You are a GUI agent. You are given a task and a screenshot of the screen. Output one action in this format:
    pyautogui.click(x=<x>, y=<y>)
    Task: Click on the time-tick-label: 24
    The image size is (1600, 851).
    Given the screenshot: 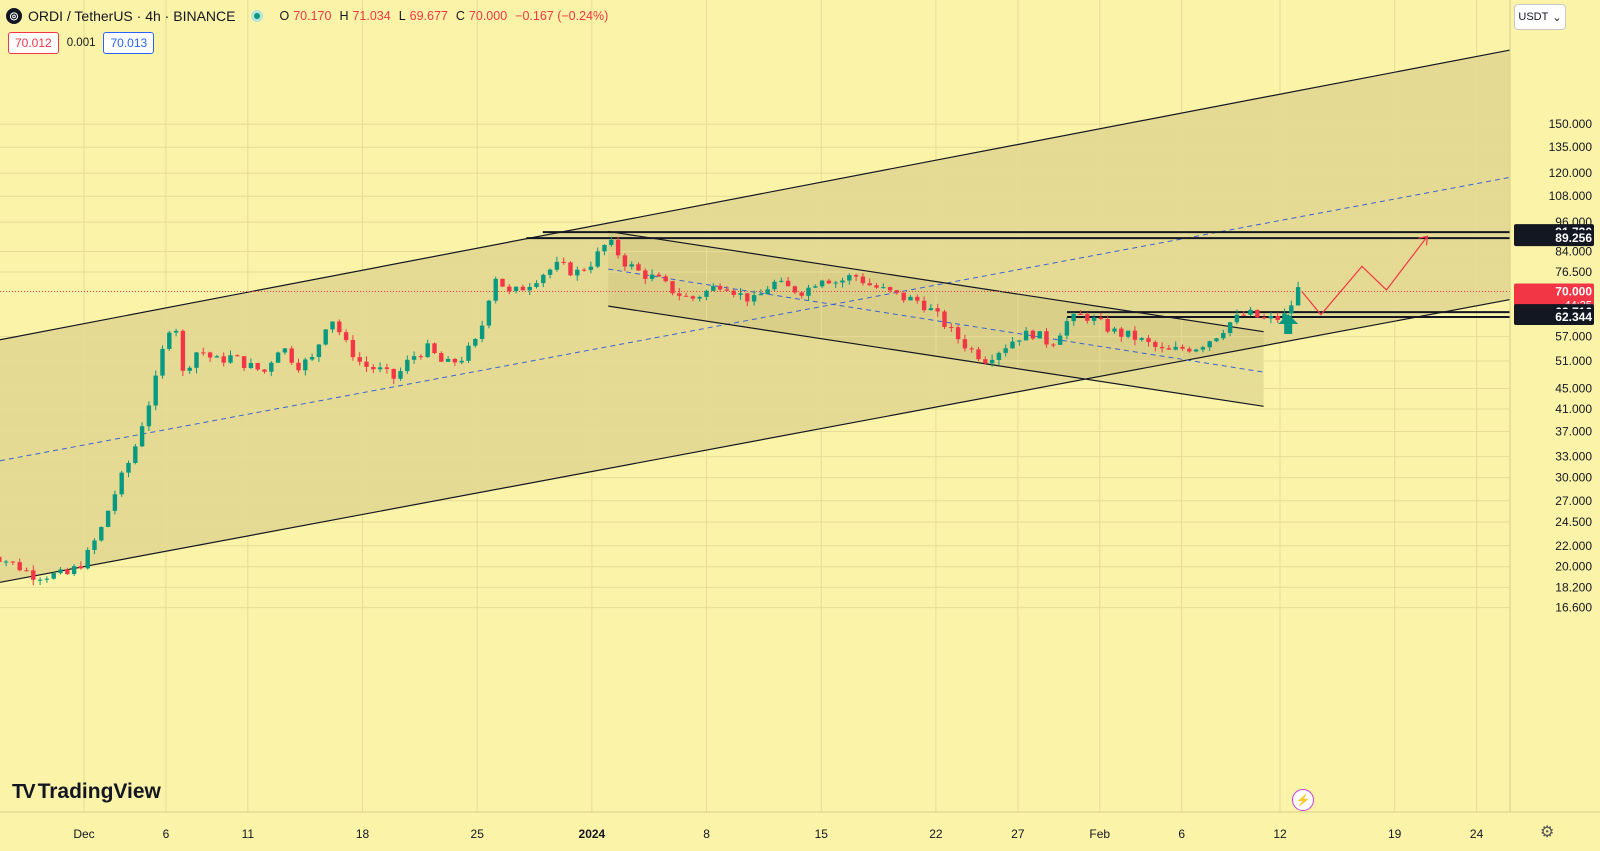 What is the action you would take?
    pyautogui.click(x=1477, y=834)
    